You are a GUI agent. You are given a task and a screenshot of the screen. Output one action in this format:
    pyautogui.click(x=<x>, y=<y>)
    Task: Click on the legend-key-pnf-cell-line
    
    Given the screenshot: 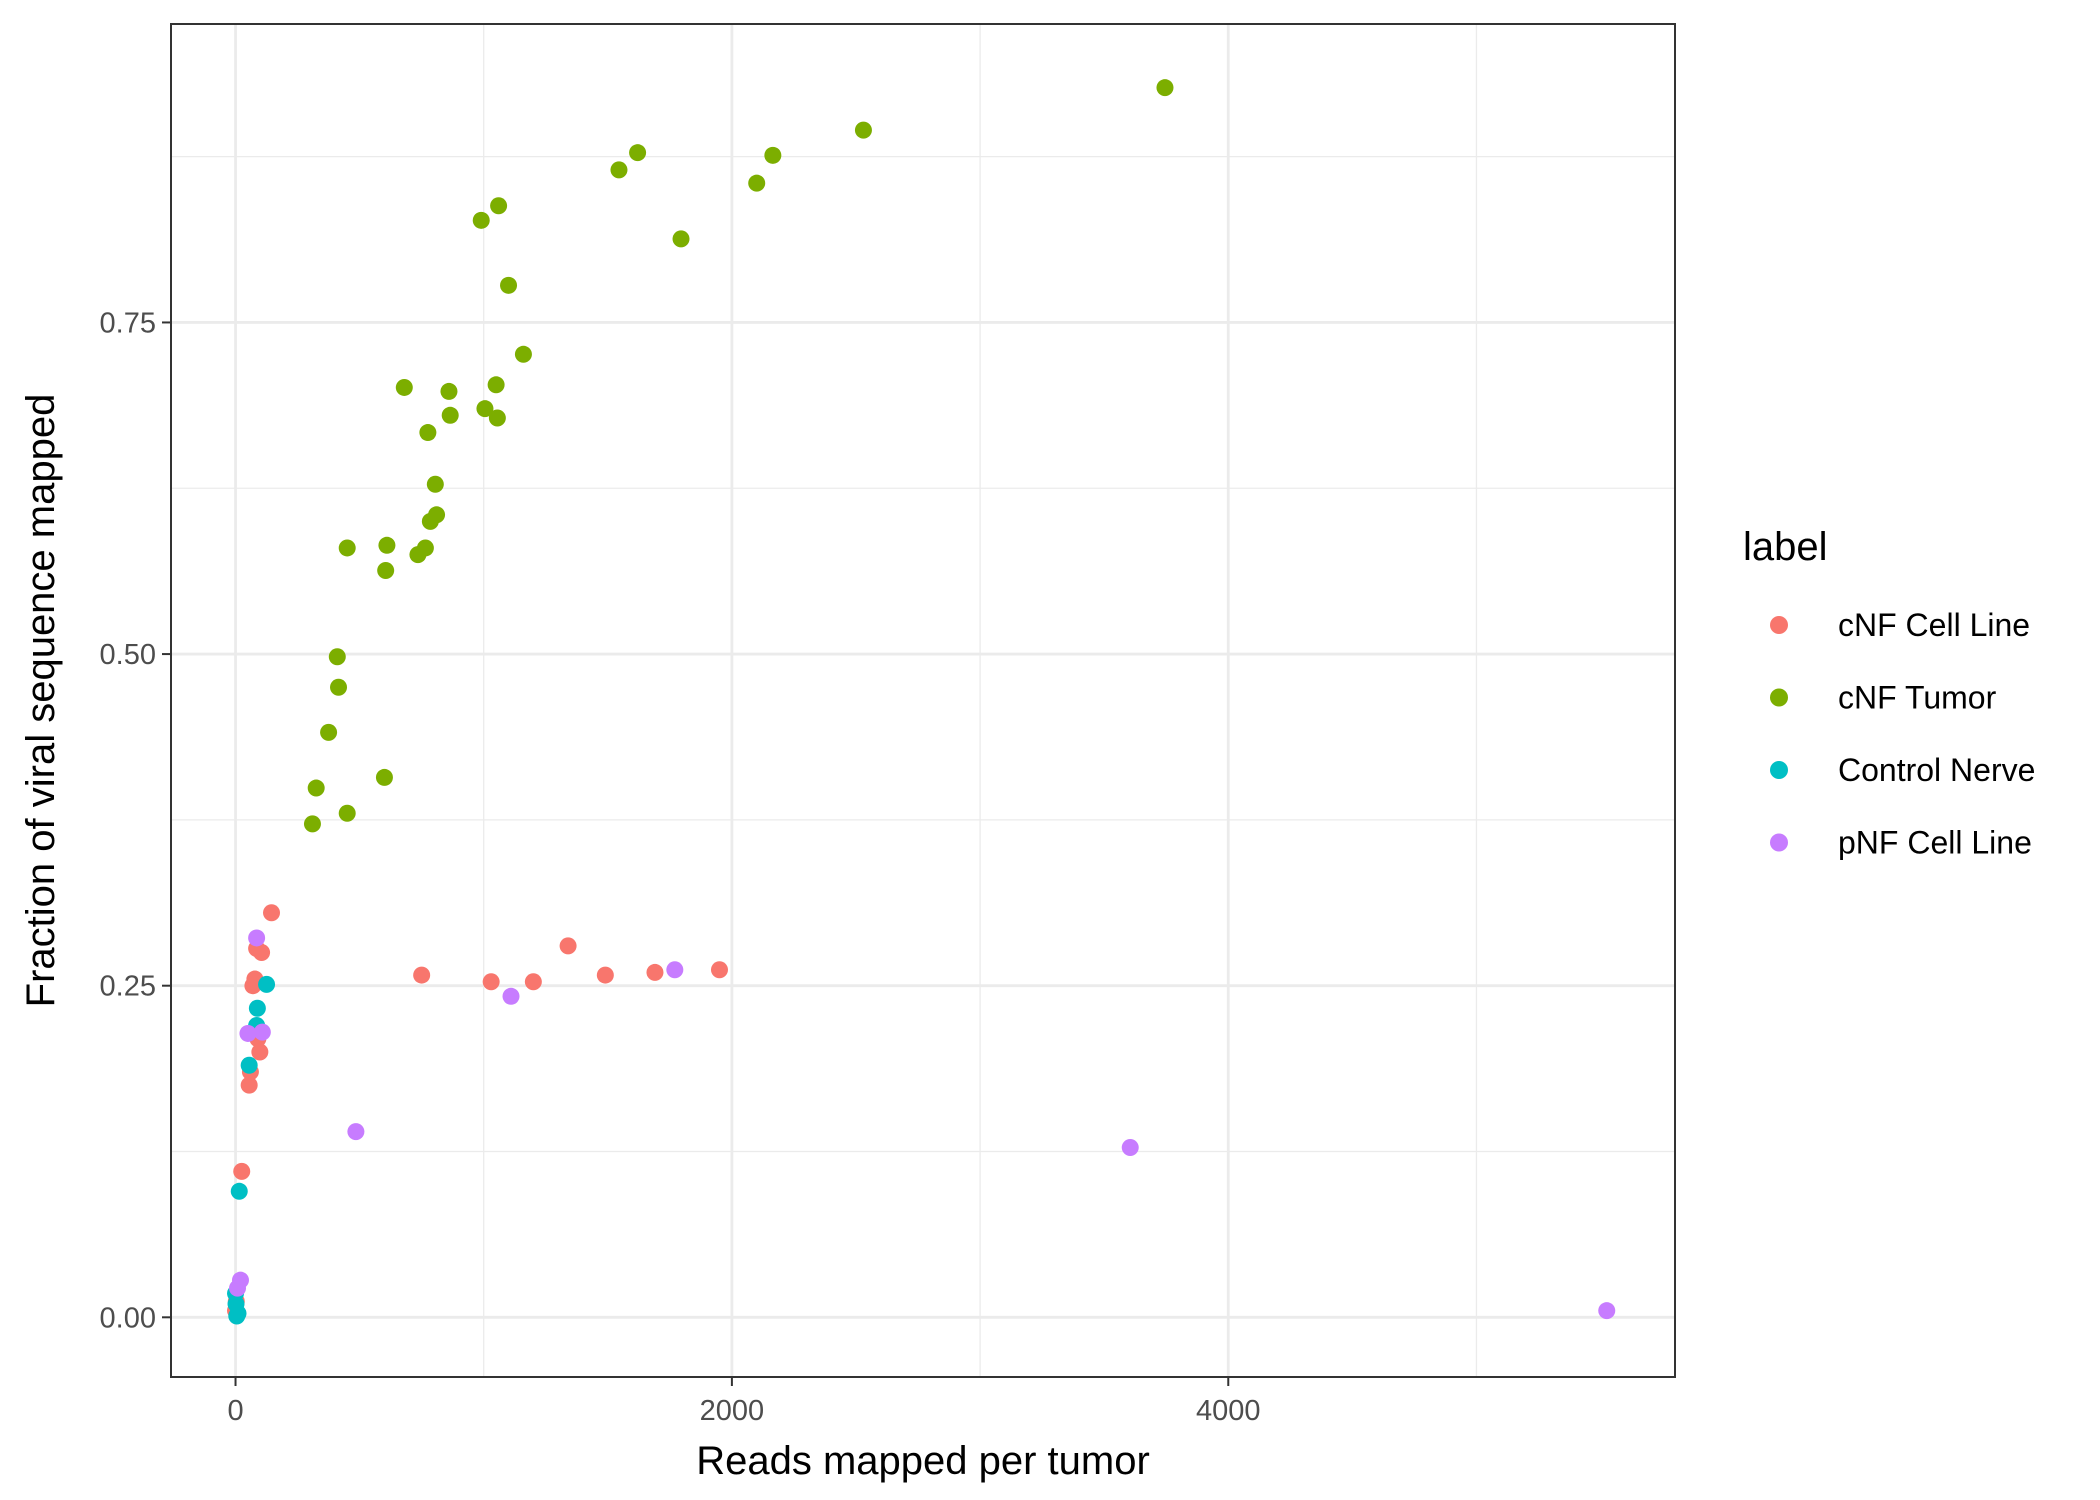 What is the action you would take?
    pyautogui.click(x=1779, y=842)
    